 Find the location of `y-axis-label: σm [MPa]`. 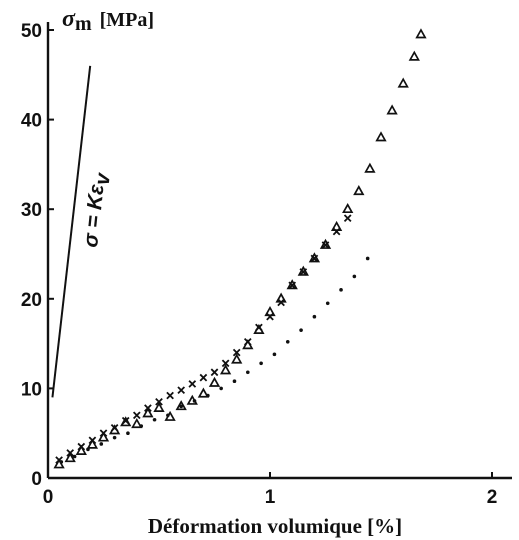

y-axis-label: σm [MPa] is located at coordinates (108, 20).